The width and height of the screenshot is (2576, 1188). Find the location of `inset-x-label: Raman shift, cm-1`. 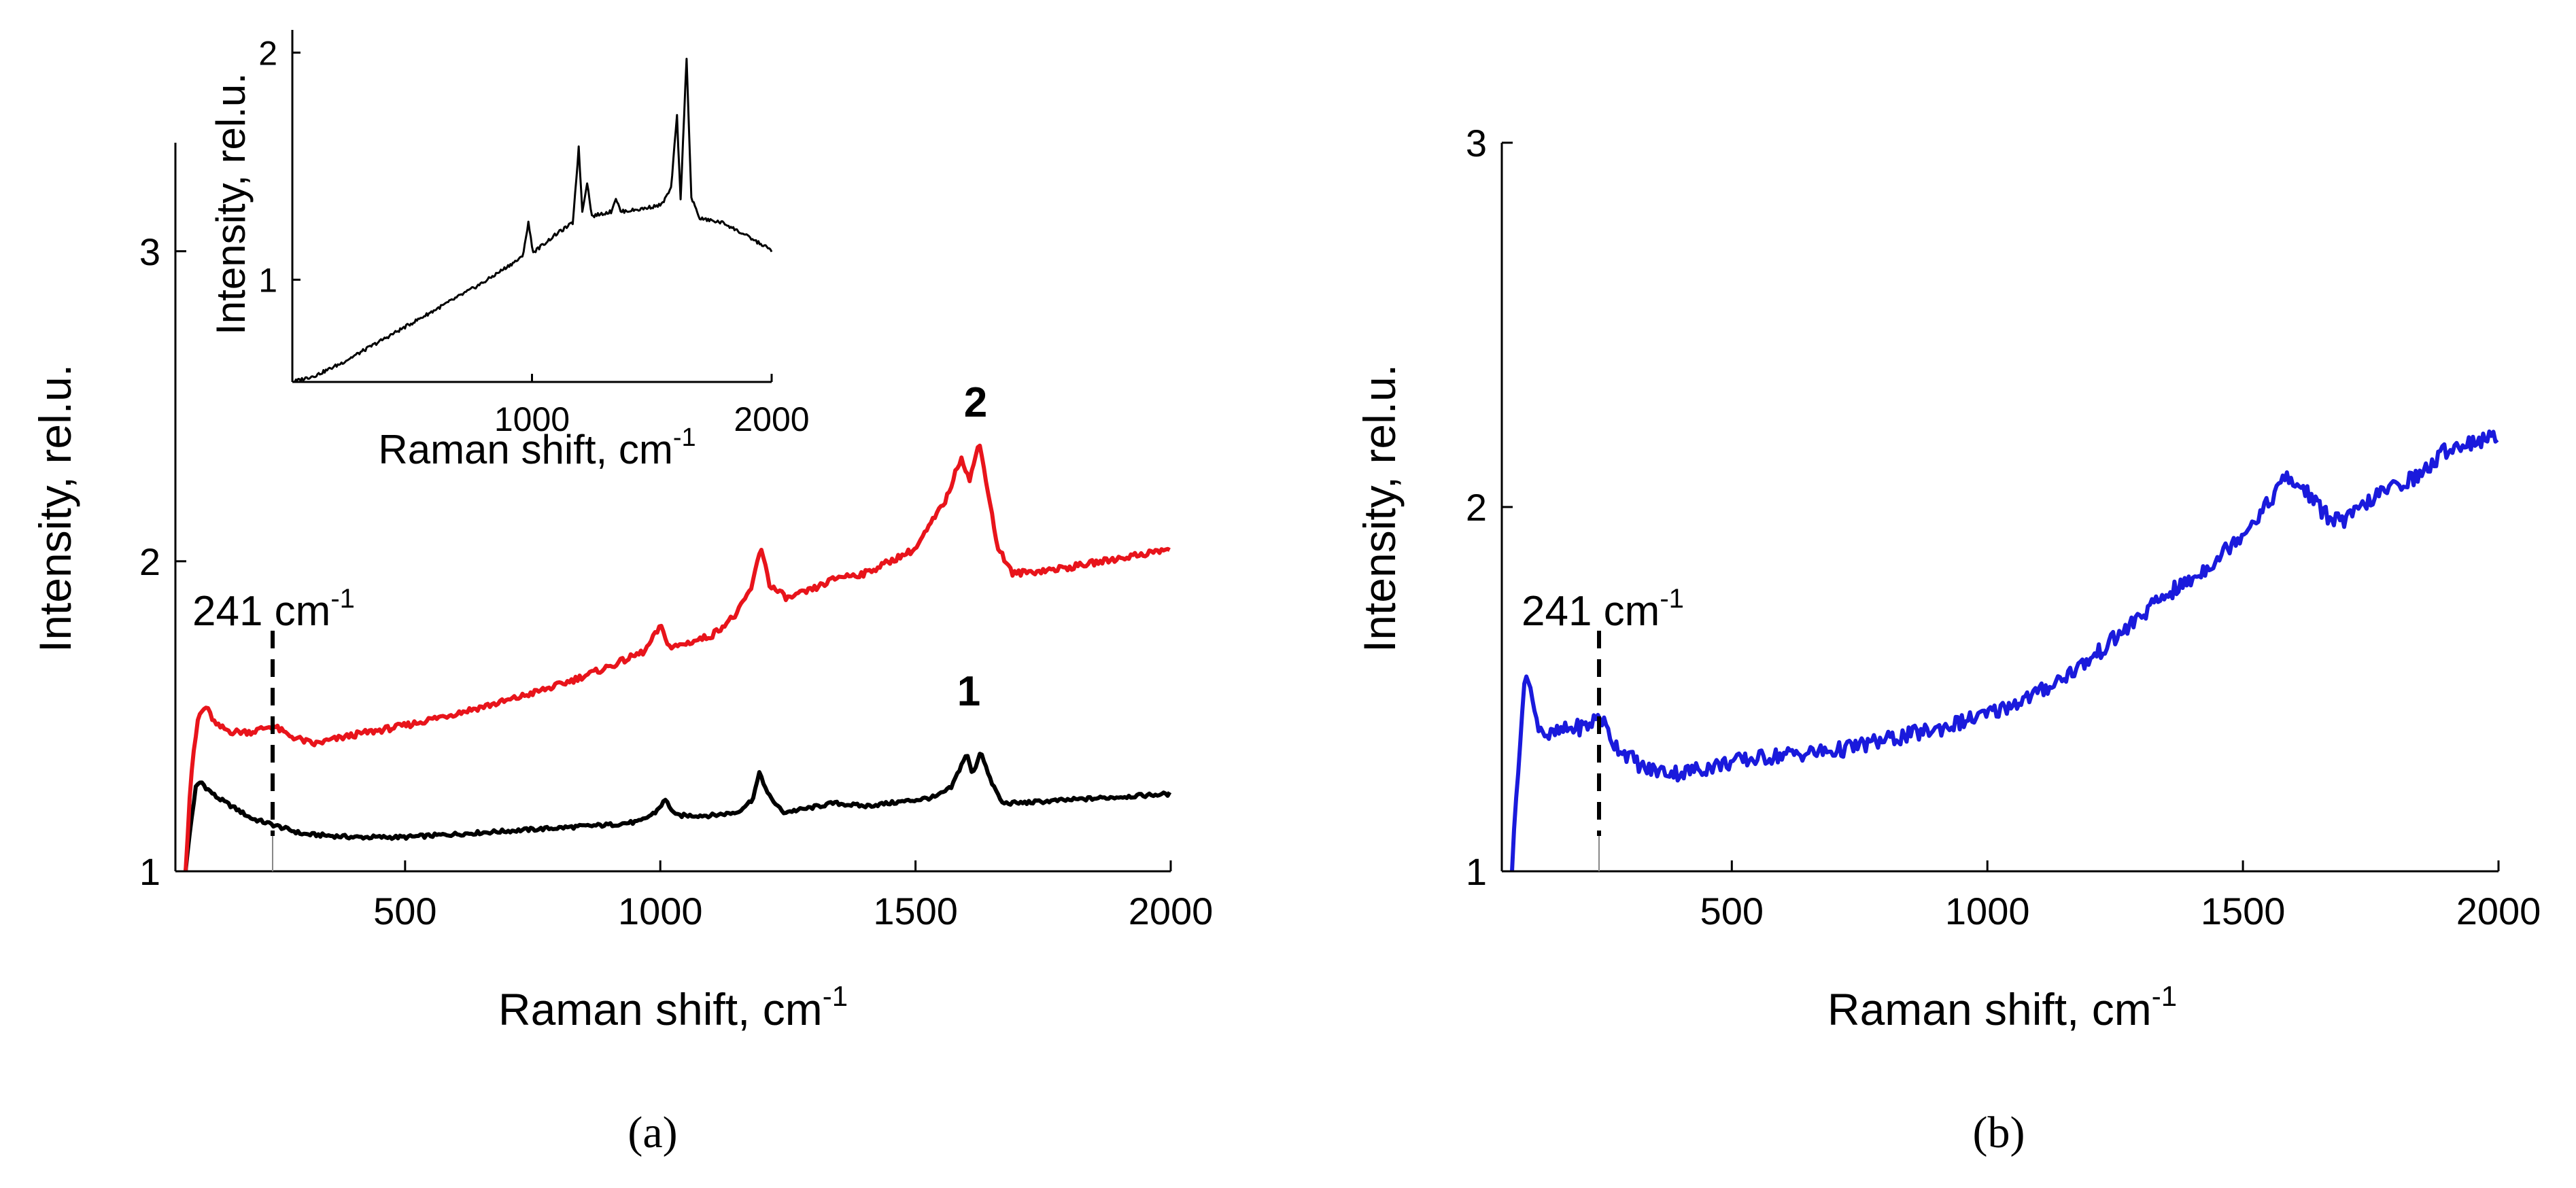

inset-x-label: Raman shift, cm-1 is located at coordinates (536, 448).